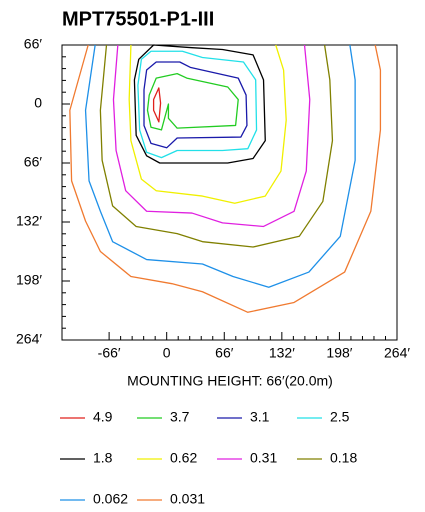  Describe the element at coordinates (29, 339) in the screenshot. I see `y-tick-label: 264′` at that location.